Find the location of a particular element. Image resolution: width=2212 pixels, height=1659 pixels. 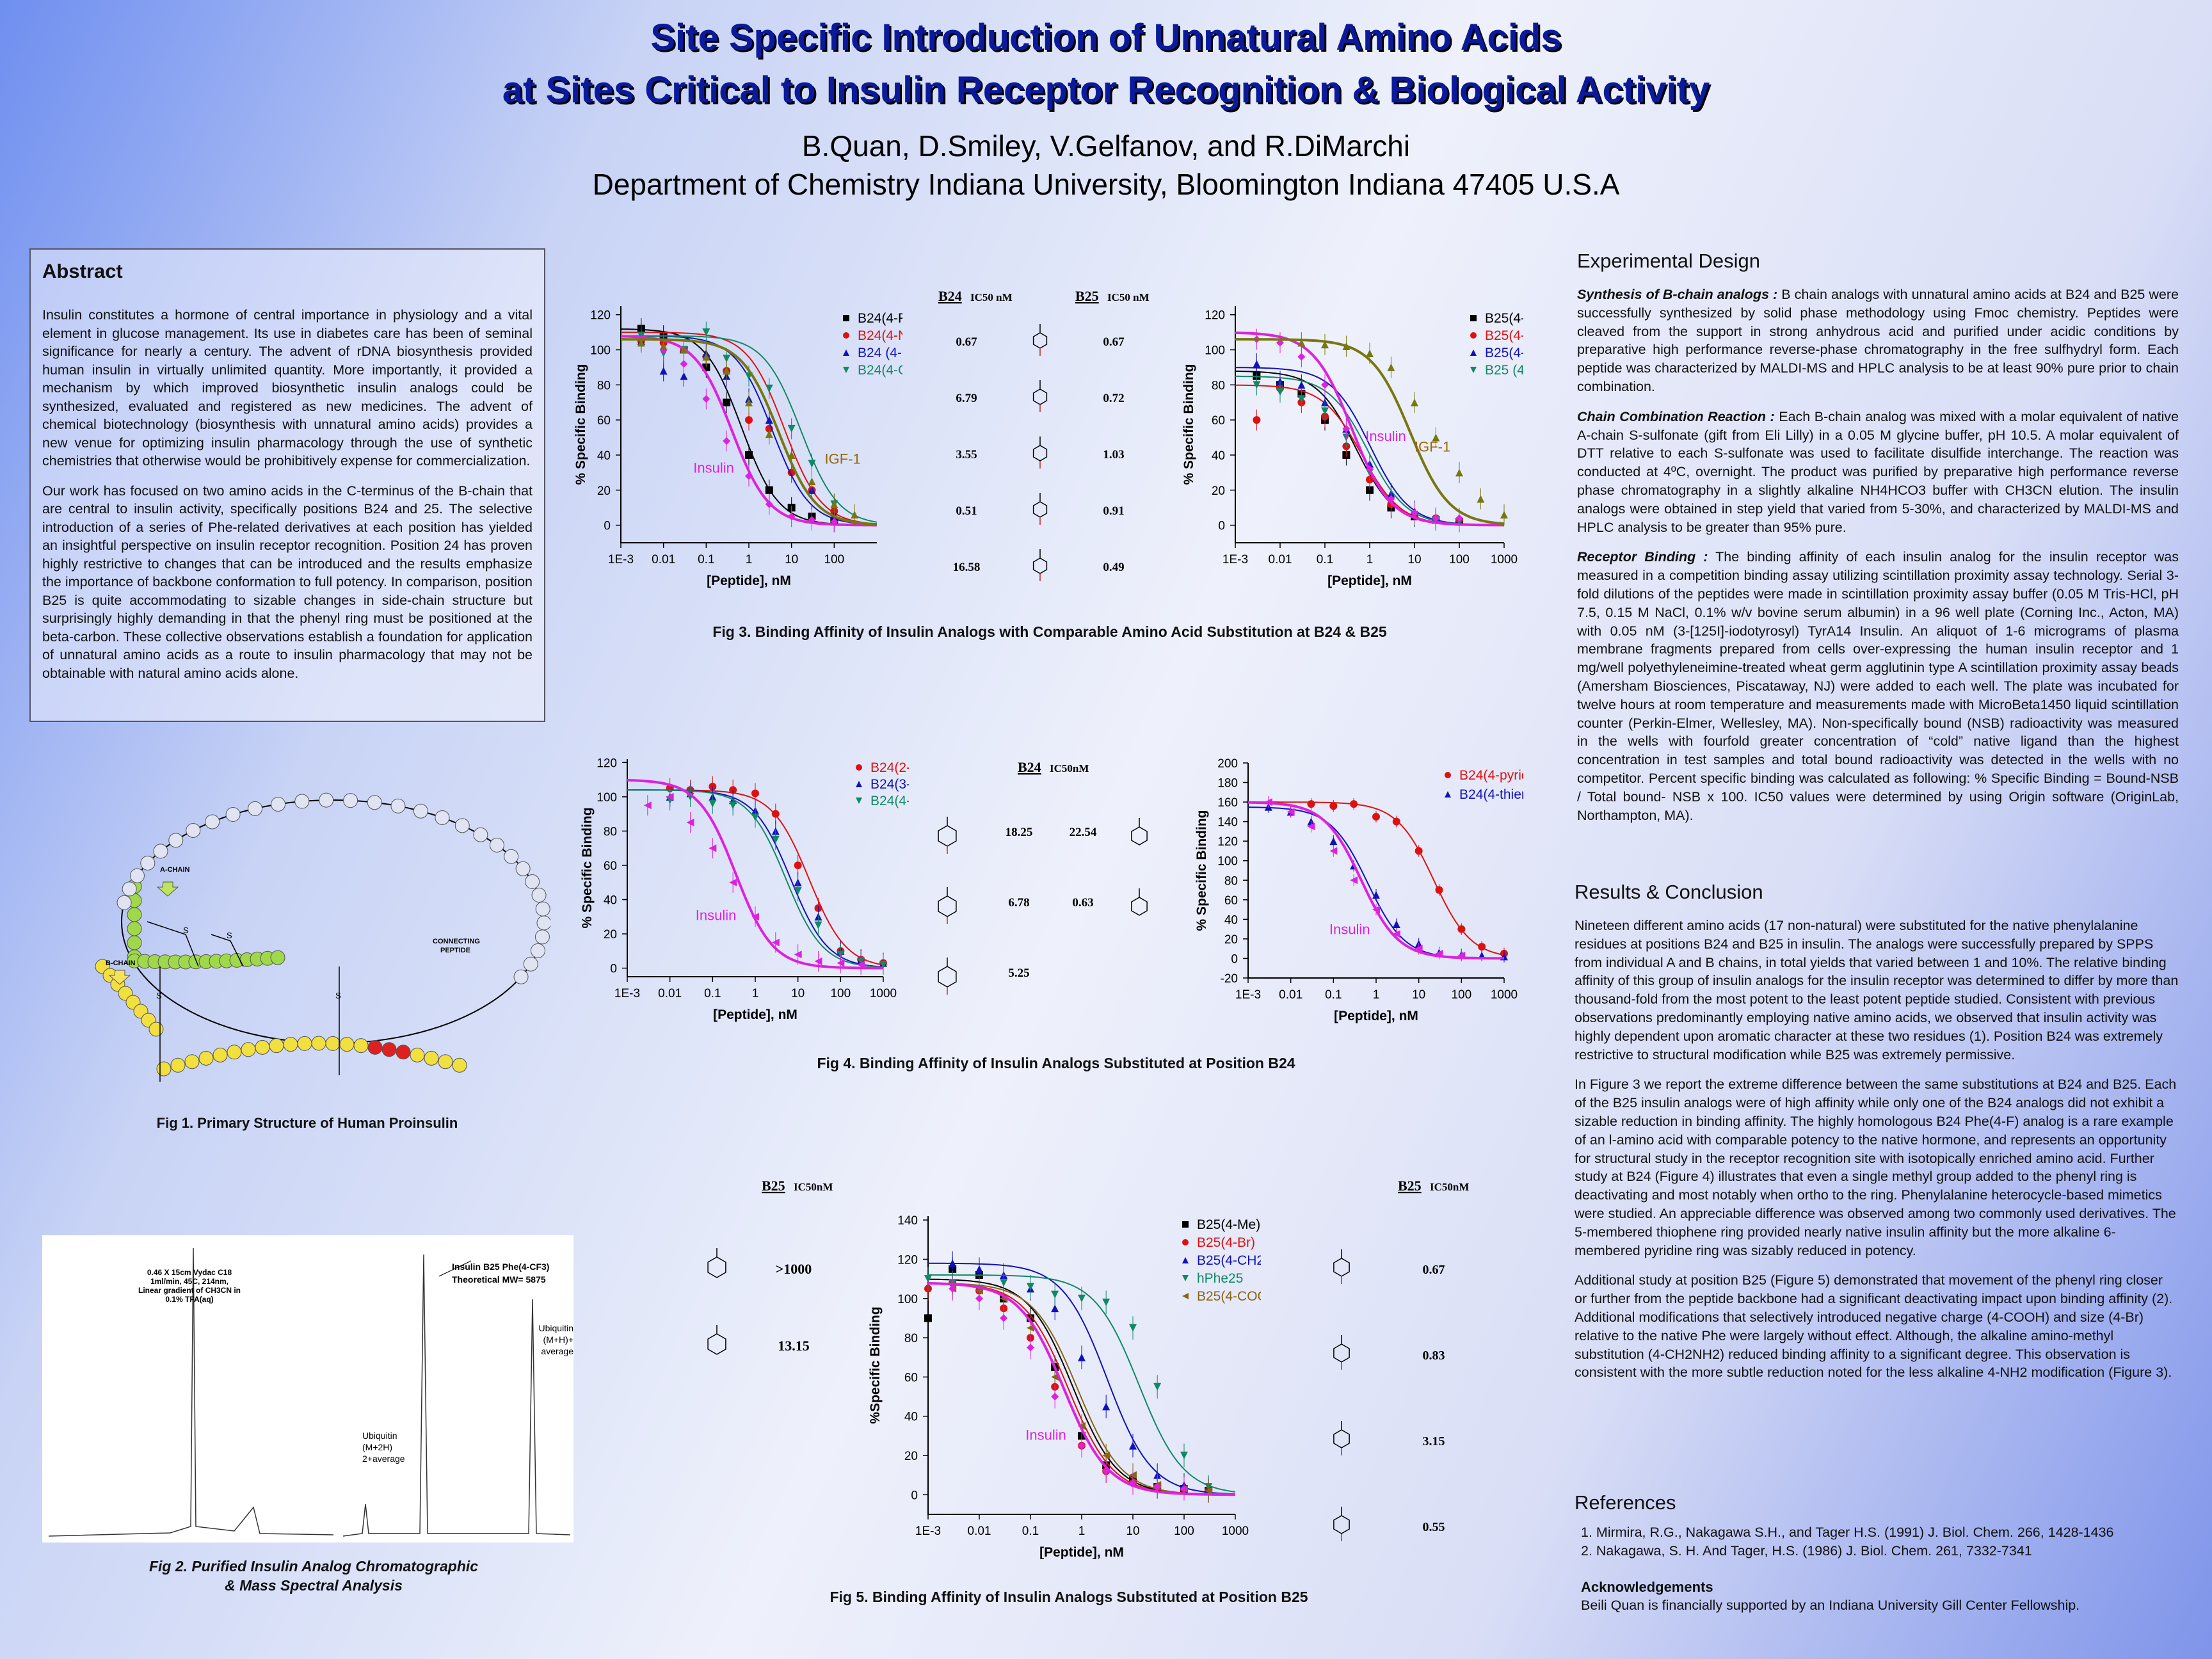

fig3-b25-value: 0.67 is located at coordinates (1114, 342).